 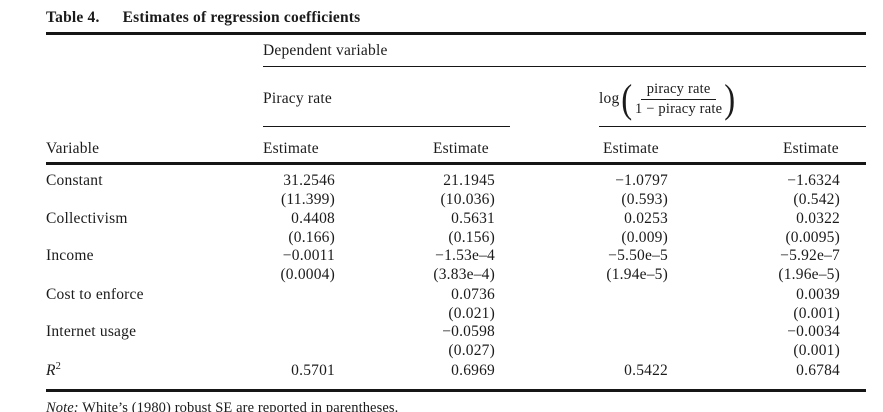 I want to click on rule-under-log-formula, so click(x=732, y=127).